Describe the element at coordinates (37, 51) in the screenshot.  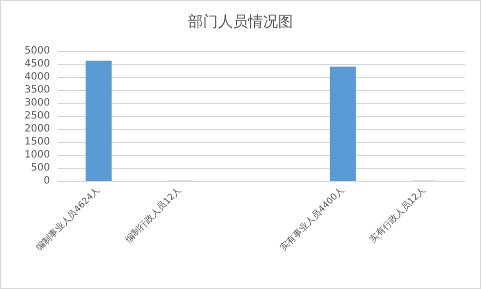
I see `y-tick-label: 5000` at that location.